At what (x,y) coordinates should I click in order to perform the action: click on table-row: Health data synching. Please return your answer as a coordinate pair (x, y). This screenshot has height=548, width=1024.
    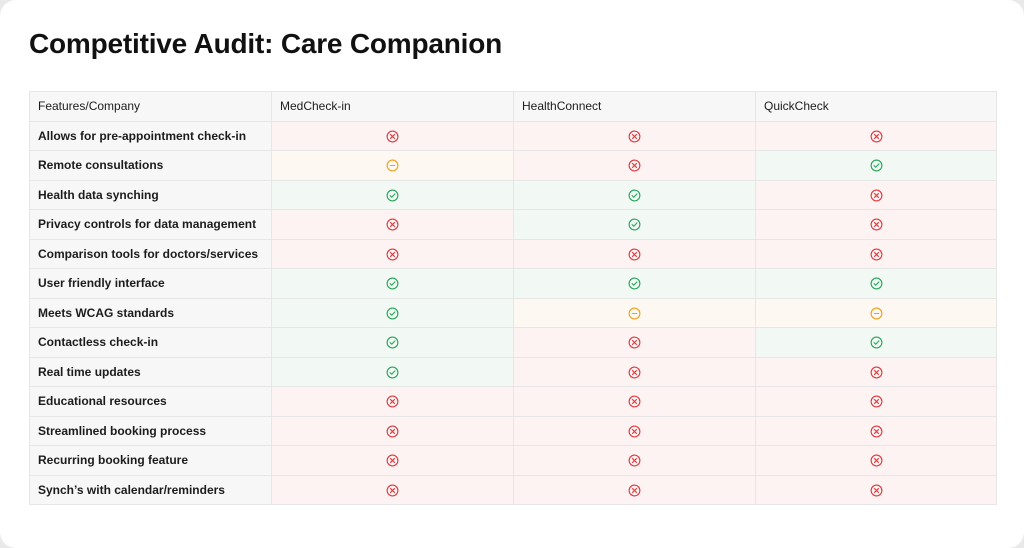
    Looking at the image, I should click on (513, 194).